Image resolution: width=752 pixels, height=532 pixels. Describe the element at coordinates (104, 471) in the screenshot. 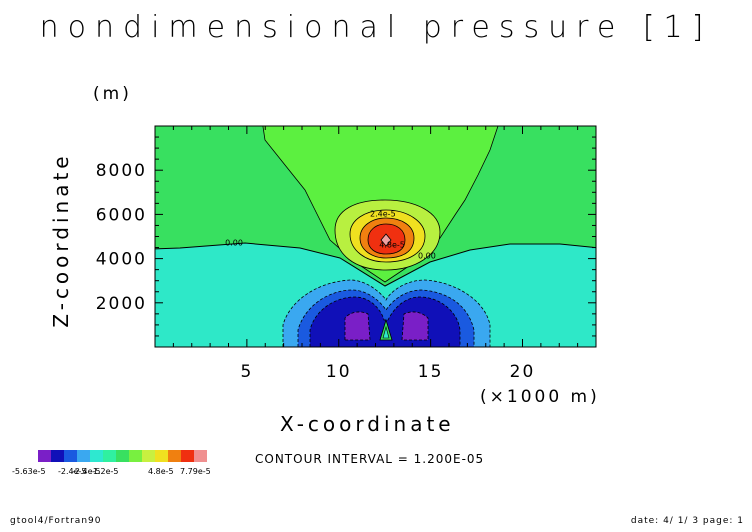

I see `colorbar-label: -1.2e-5` at that location.